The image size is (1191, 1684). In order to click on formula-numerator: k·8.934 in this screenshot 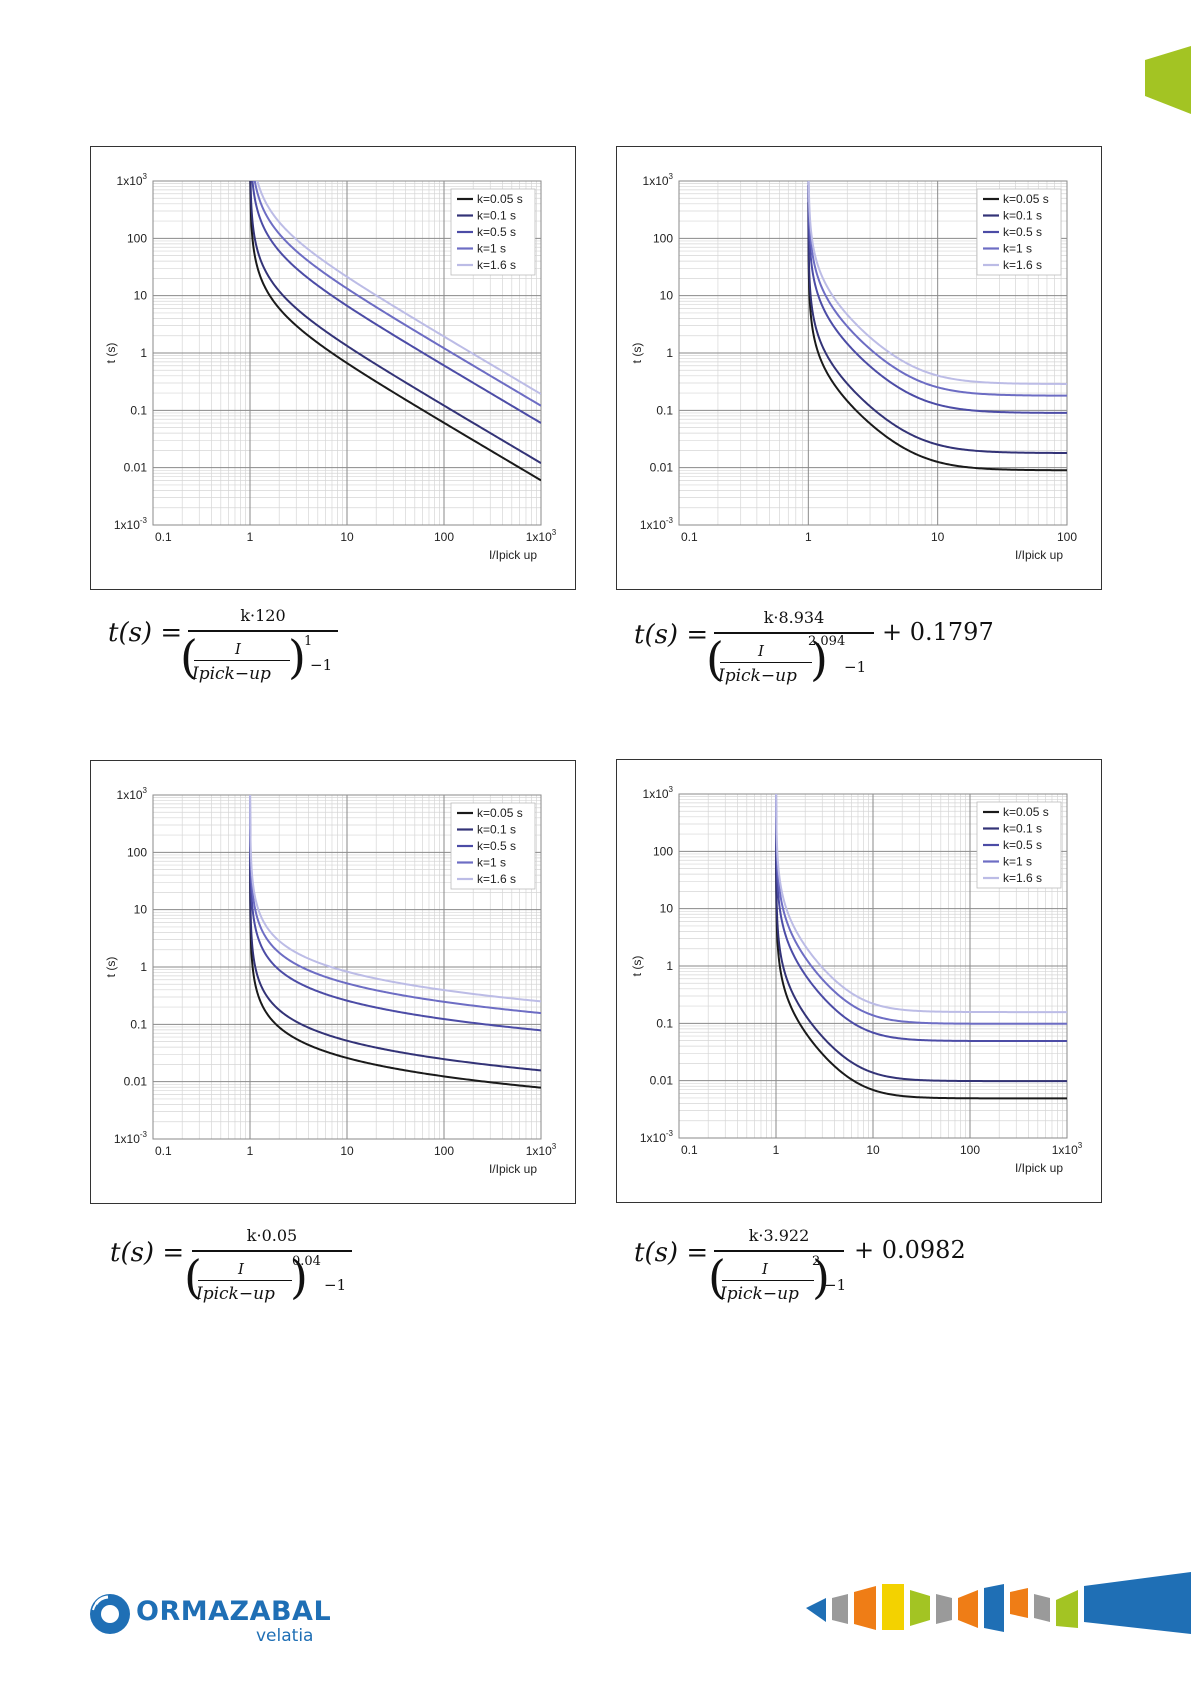, I will do `click(794, 617)`.